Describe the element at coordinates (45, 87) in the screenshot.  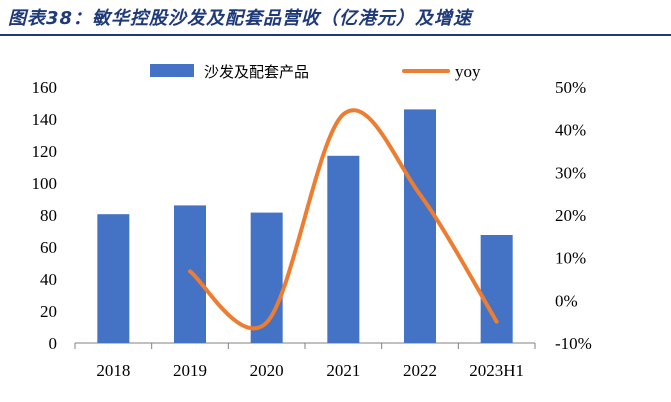
I see `y-left-tick-label: 160` at that location.